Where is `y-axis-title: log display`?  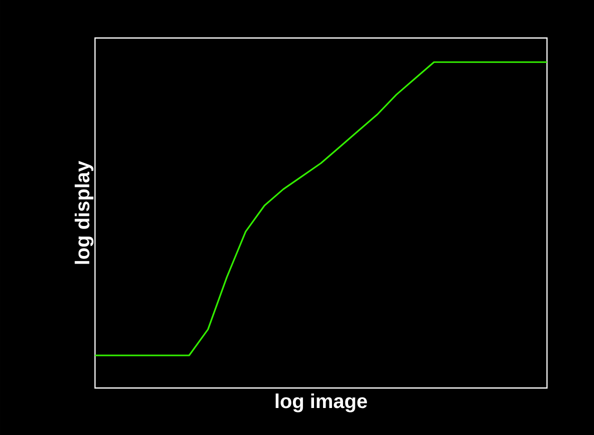
y-axis-title: log display is located at coordinates (84, 212).